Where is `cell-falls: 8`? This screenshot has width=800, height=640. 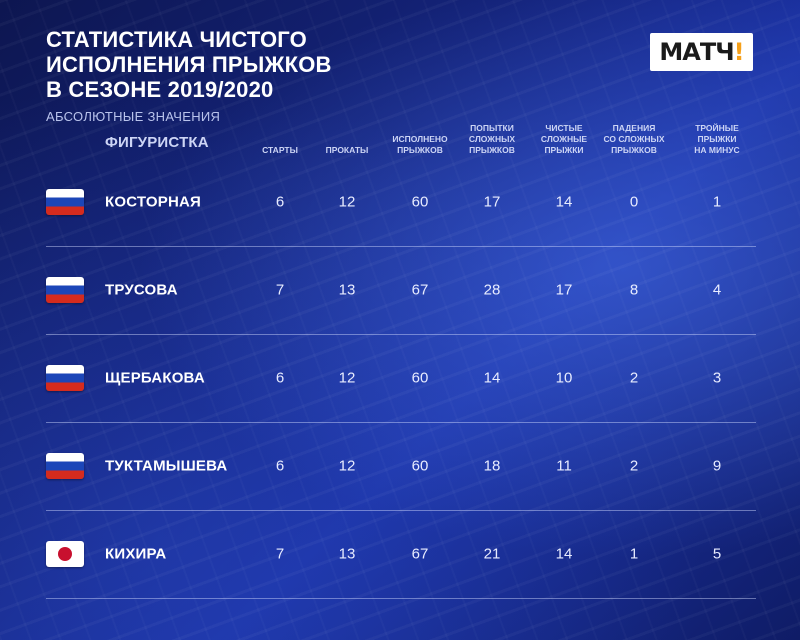
cell-falls: 8 is located at coordinates (634, 290).